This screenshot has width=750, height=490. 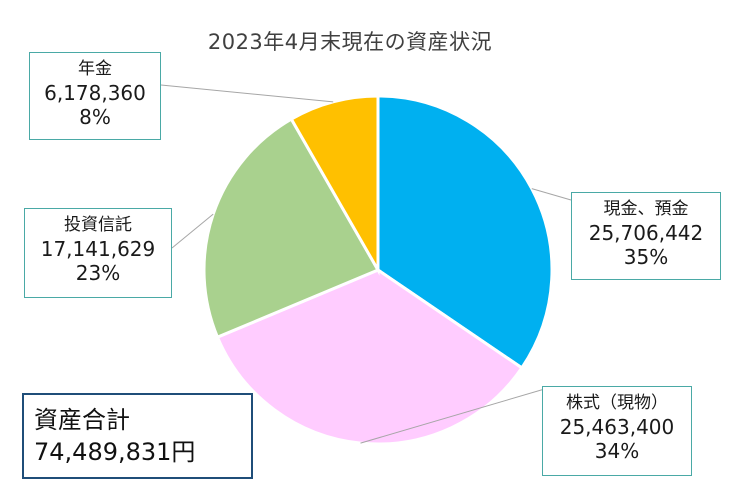 I want to click on data-label-kabushiki: 株式（現物） 25,463,400 34%, so click(x=617, y=431).